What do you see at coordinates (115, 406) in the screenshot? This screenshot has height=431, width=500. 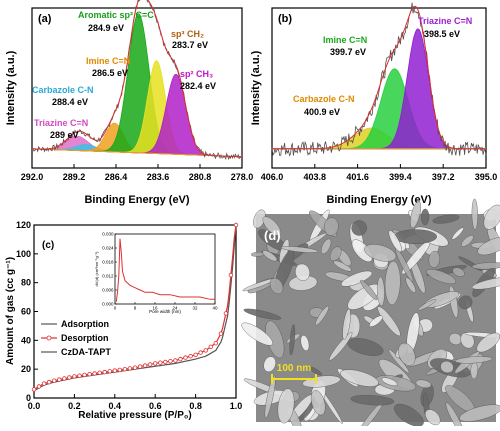 I see `x-tick-label: 0.4` at bounding box center [115, 406].